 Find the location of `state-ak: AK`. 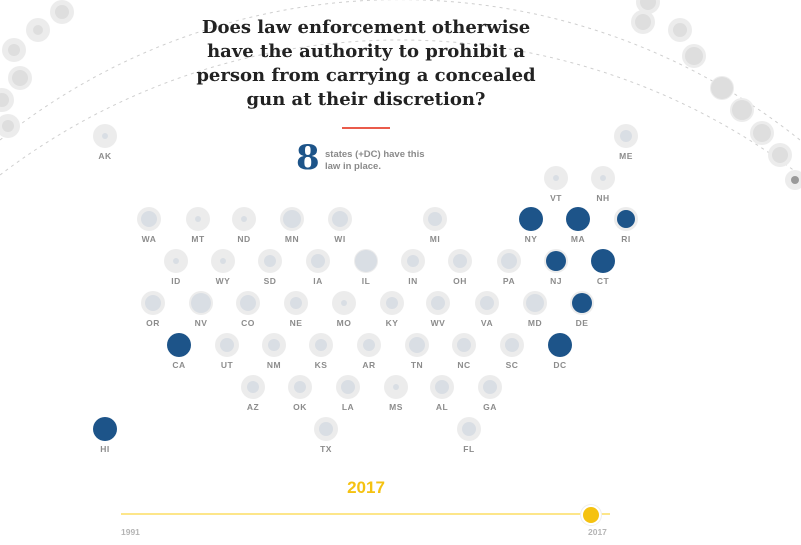

state-ak: AK is located at coordinates (105, 144).